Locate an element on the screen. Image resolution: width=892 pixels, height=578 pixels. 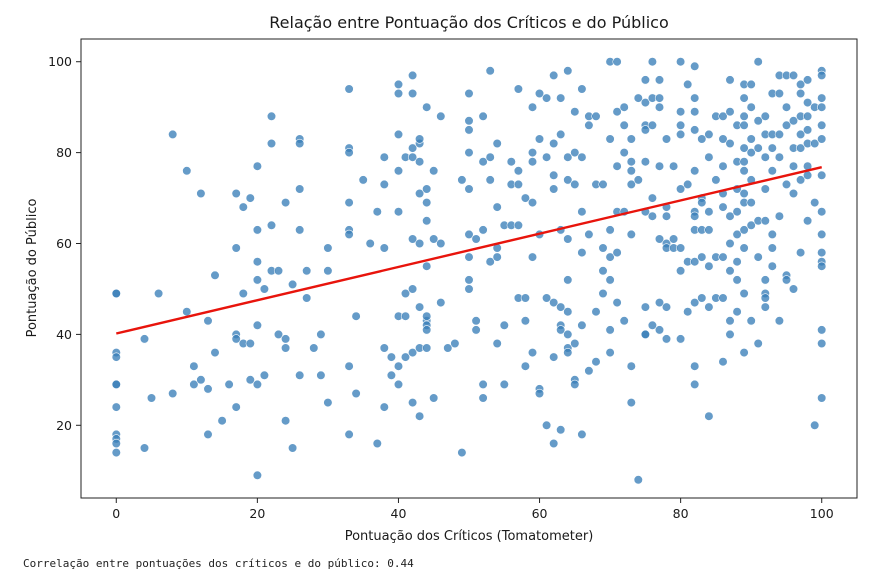
x-tick-label: 100 is located at coordinates (822, 513).